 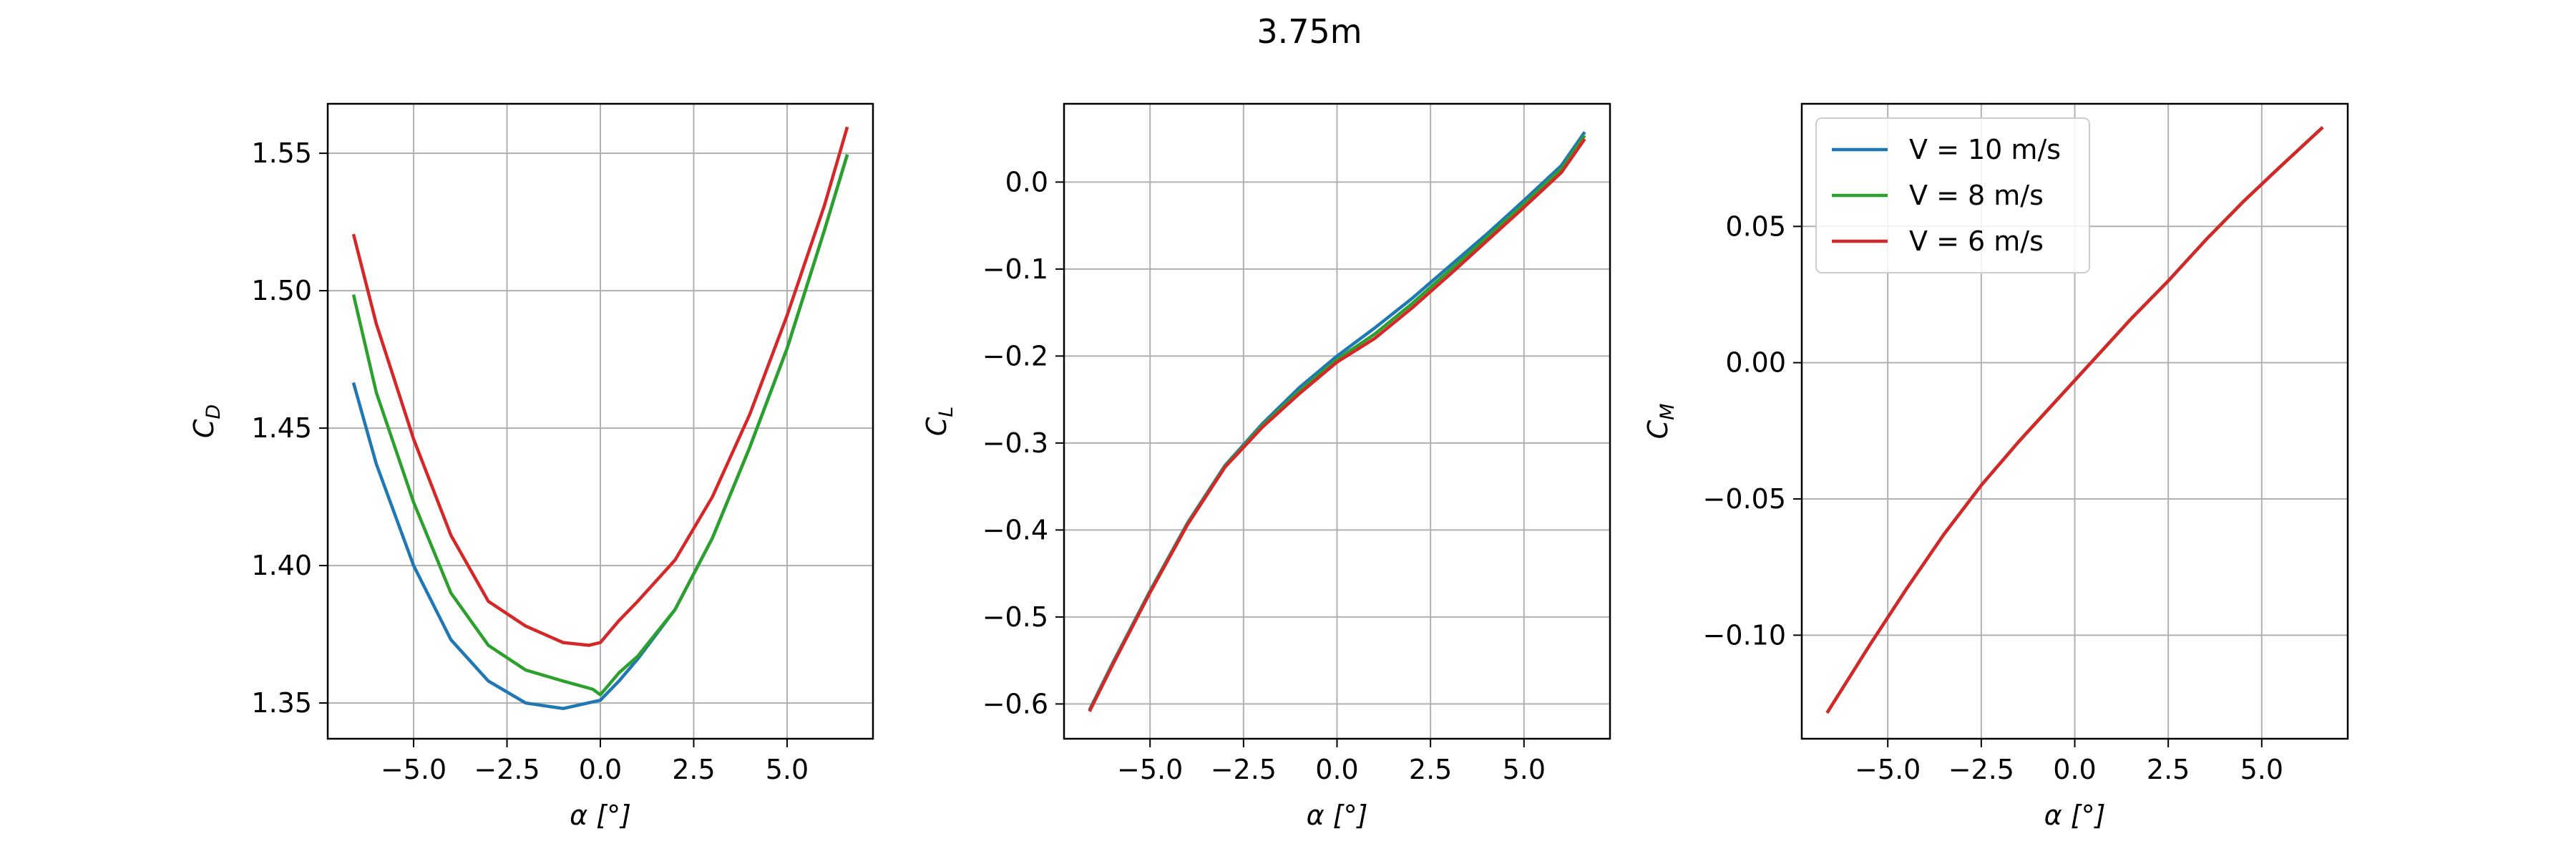 I want to click on y-axis-label: CL, so click(x=939, y=422).